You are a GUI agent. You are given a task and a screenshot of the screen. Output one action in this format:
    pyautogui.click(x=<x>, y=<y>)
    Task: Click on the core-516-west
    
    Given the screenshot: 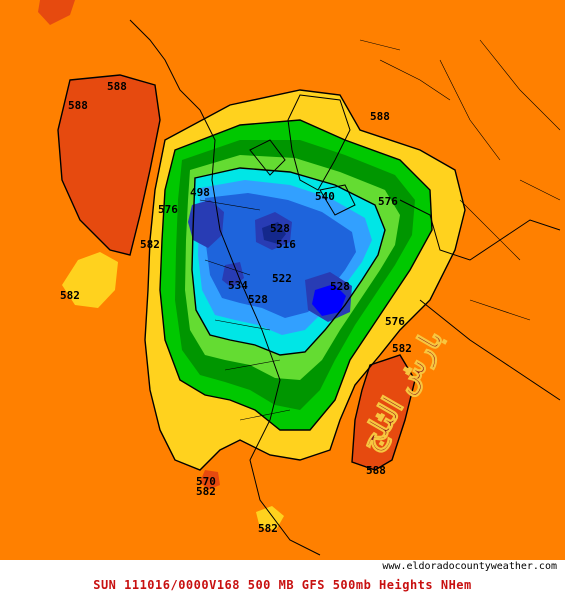 What is the action you would take?
    pyautogui.click(x=206, y=224)
    